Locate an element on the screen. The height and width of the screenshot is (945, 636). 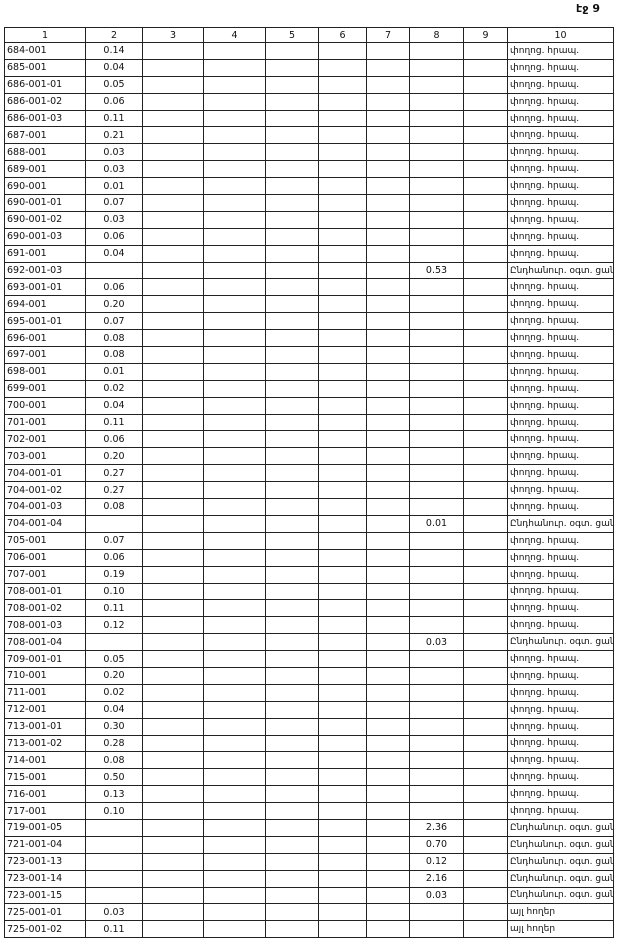
table-row: 689-001 0.03 փողոց. հրապ. is located at coordinates (309, 169).